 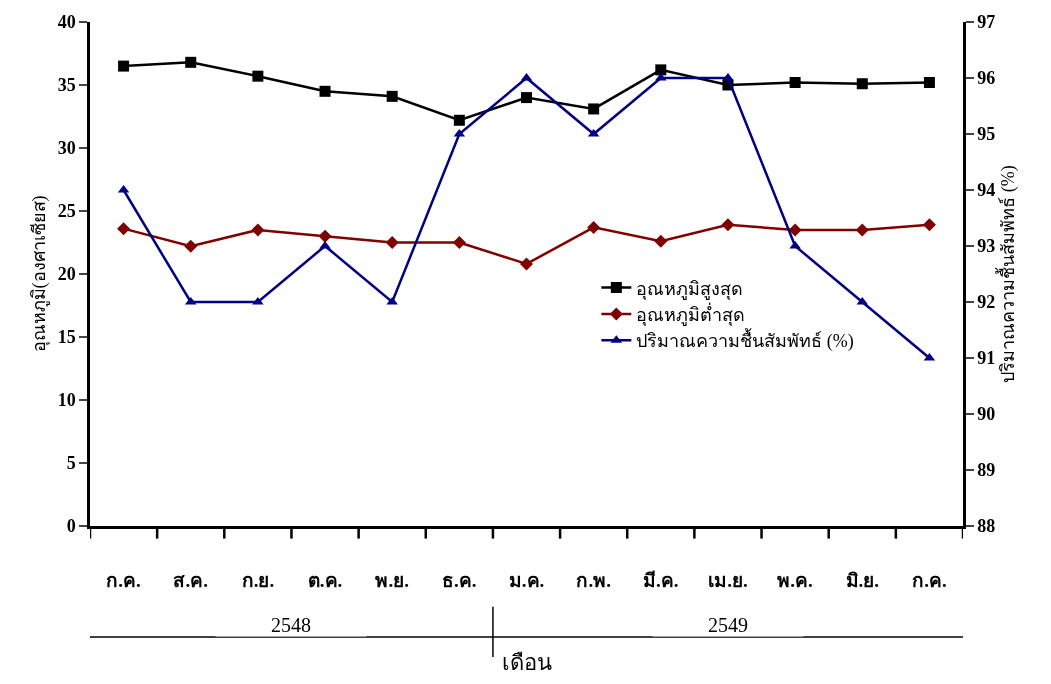 What do you see at coordinates (986, 78) in the screenshot?
I see `y2-tick-label: 96` at bounding box center [986, 78].